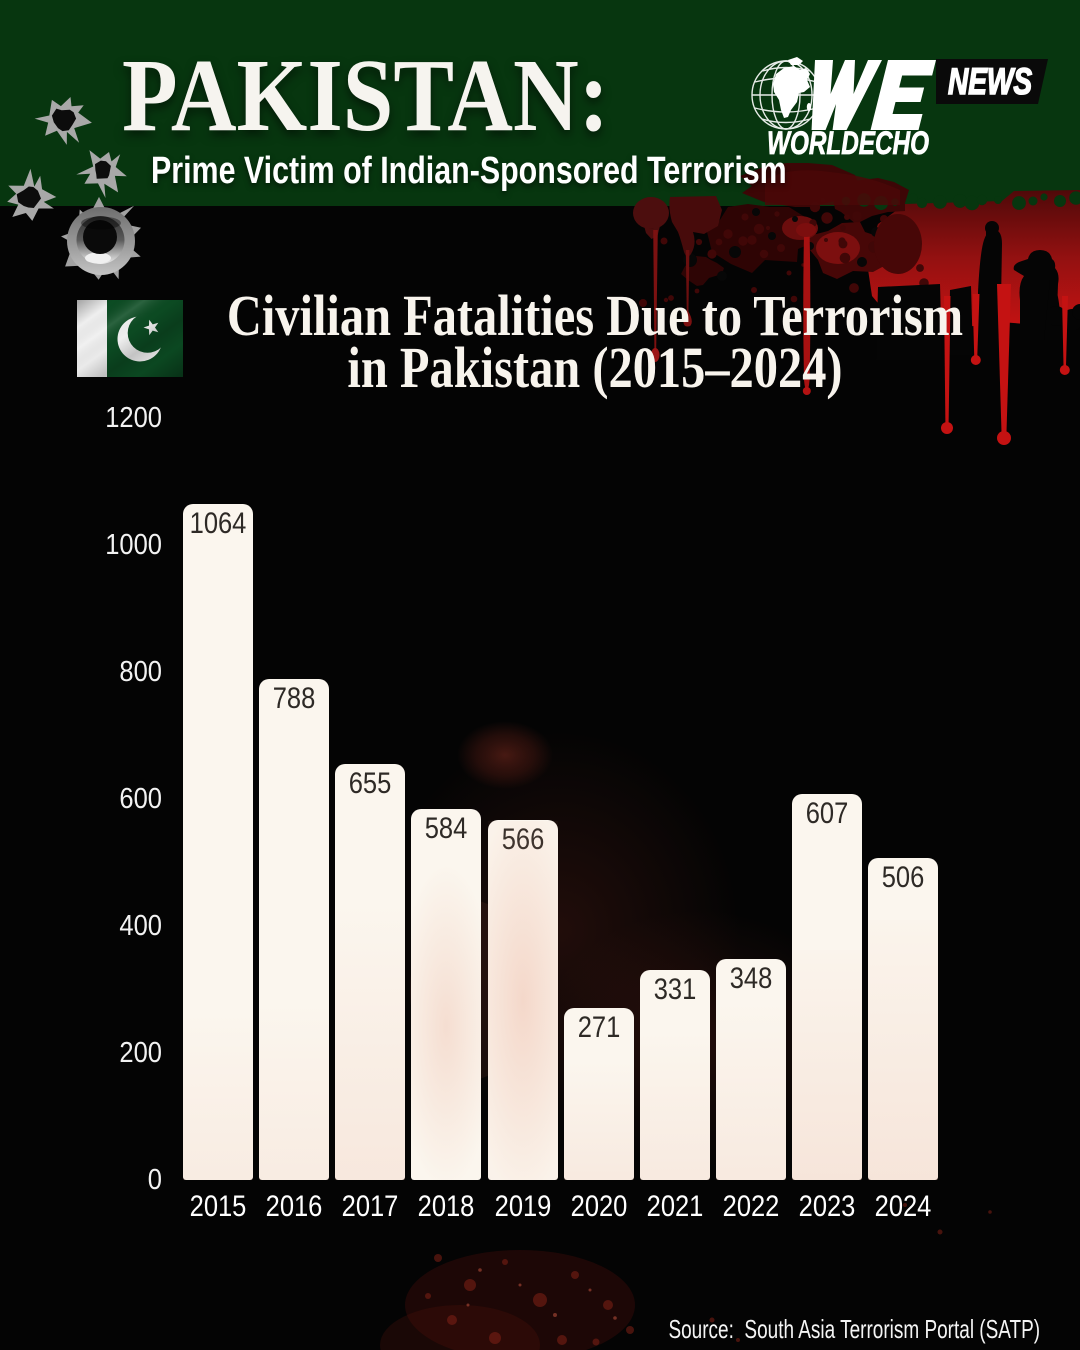 Image resolution: width=1080 pixels, height=1350 pixels. What do you see at coordinates (990, 81) in the screenshot?
I see `svg-text: NEWS` at bounding box center [990, 81].